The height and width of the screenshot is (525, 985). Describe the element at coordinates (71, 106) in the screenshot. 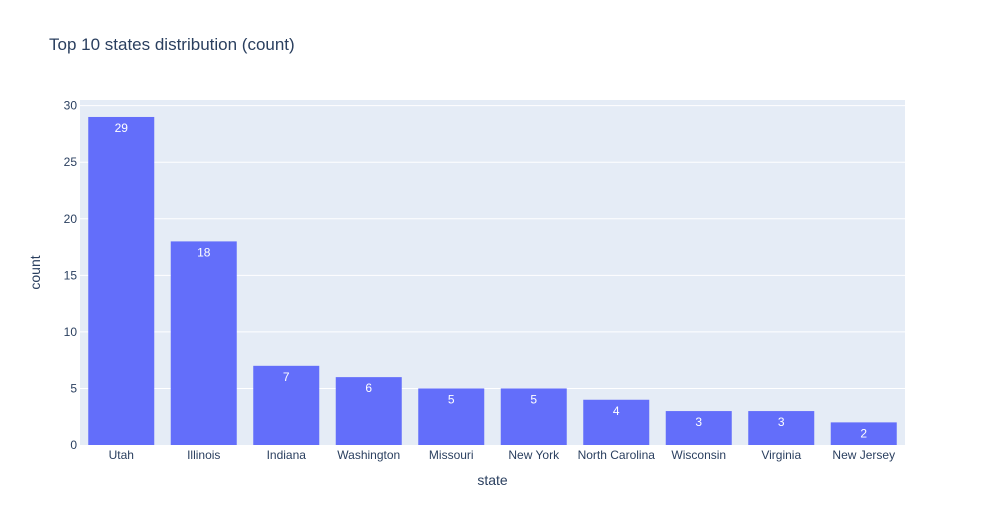

I see `y-tick-label: 30` at that location.